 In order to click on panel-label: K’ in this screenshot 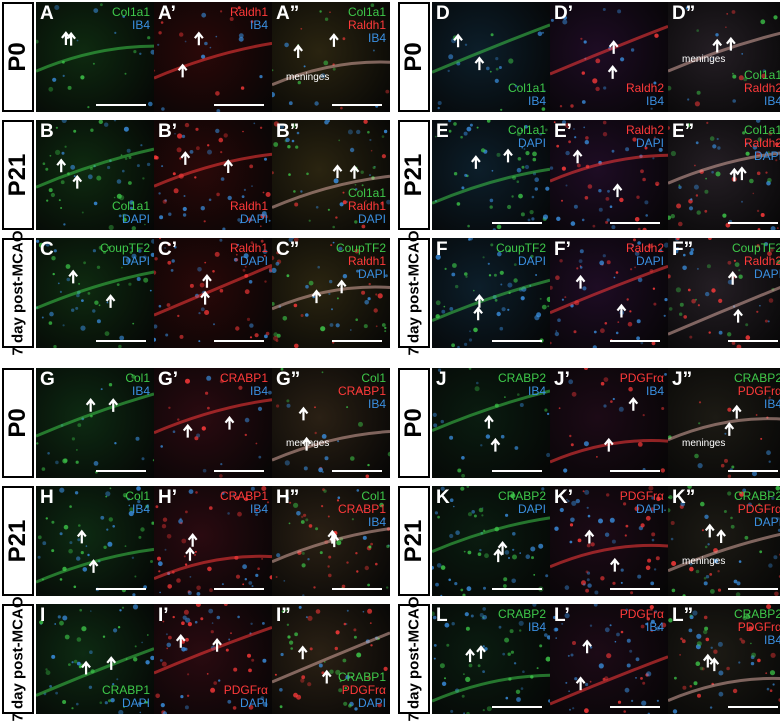, I will do `click(563, 498)`.